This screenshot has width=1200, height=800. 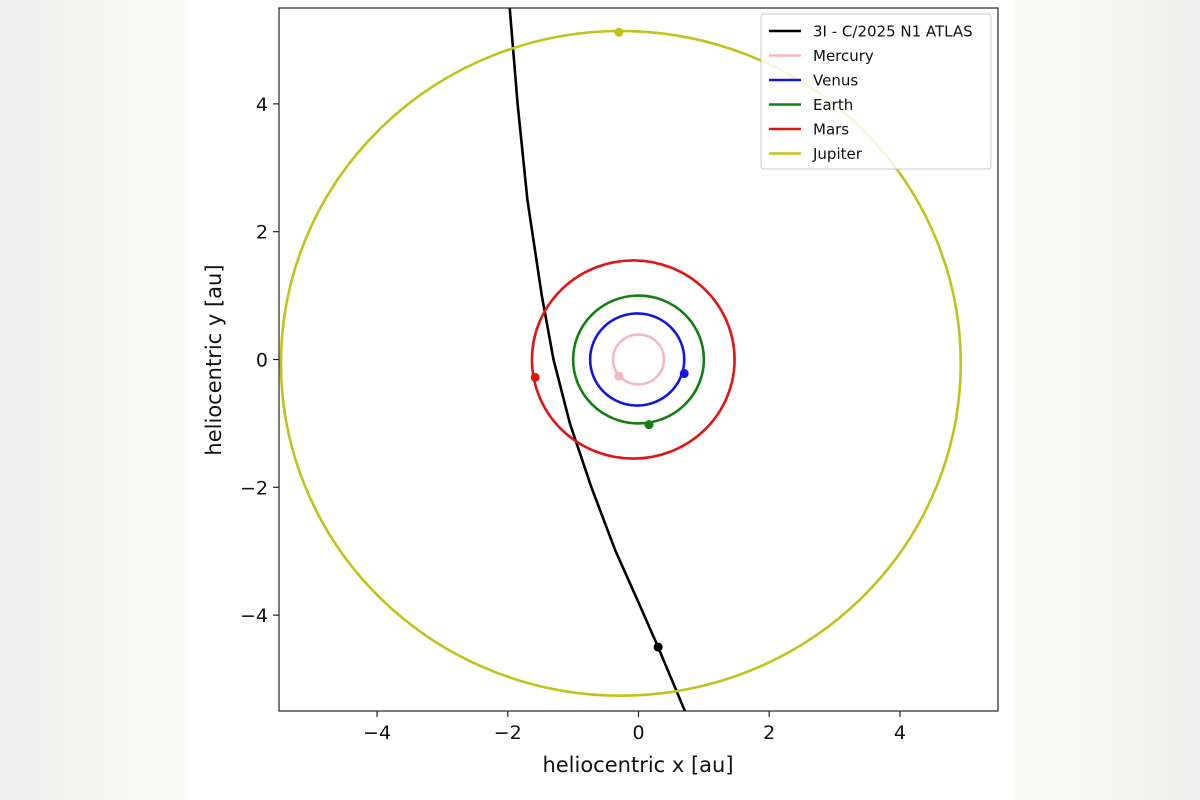 I want to click on x-tick-label: −2, so click(x=508, y=733).